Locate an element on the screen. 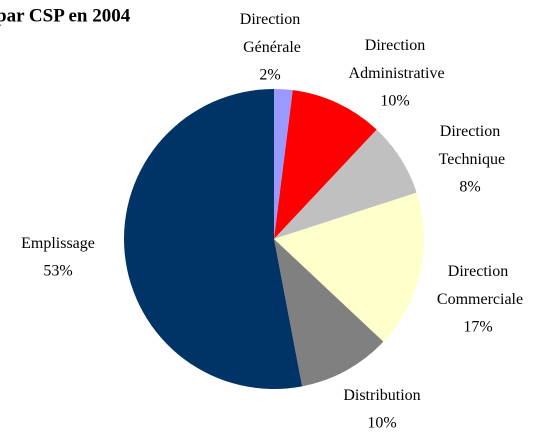  value-label: 2% is located at coordinates (269, 75).